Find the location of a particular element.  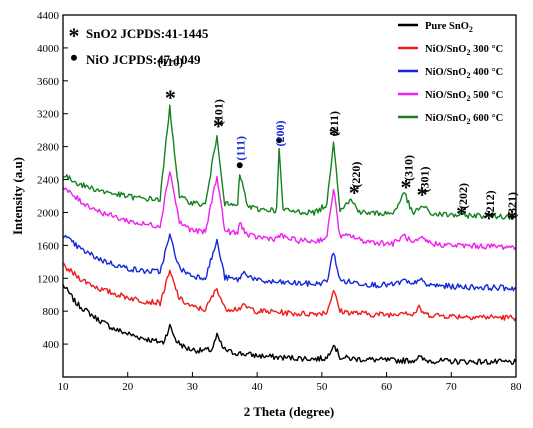

y-tick-label: 4000 is located at coordinates (48, 49).